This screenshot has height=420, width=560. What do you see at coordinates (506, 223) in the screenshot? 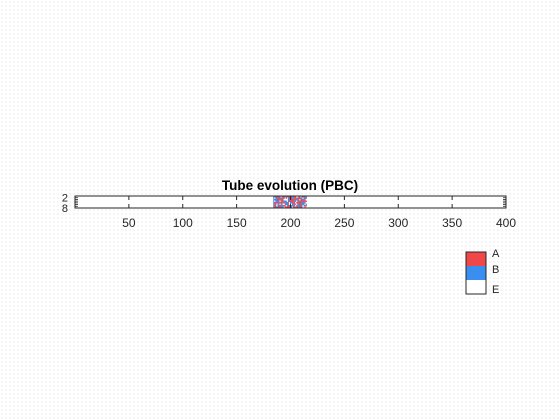
I see `x-tick-label: 400` at bounding box center [506, 223].